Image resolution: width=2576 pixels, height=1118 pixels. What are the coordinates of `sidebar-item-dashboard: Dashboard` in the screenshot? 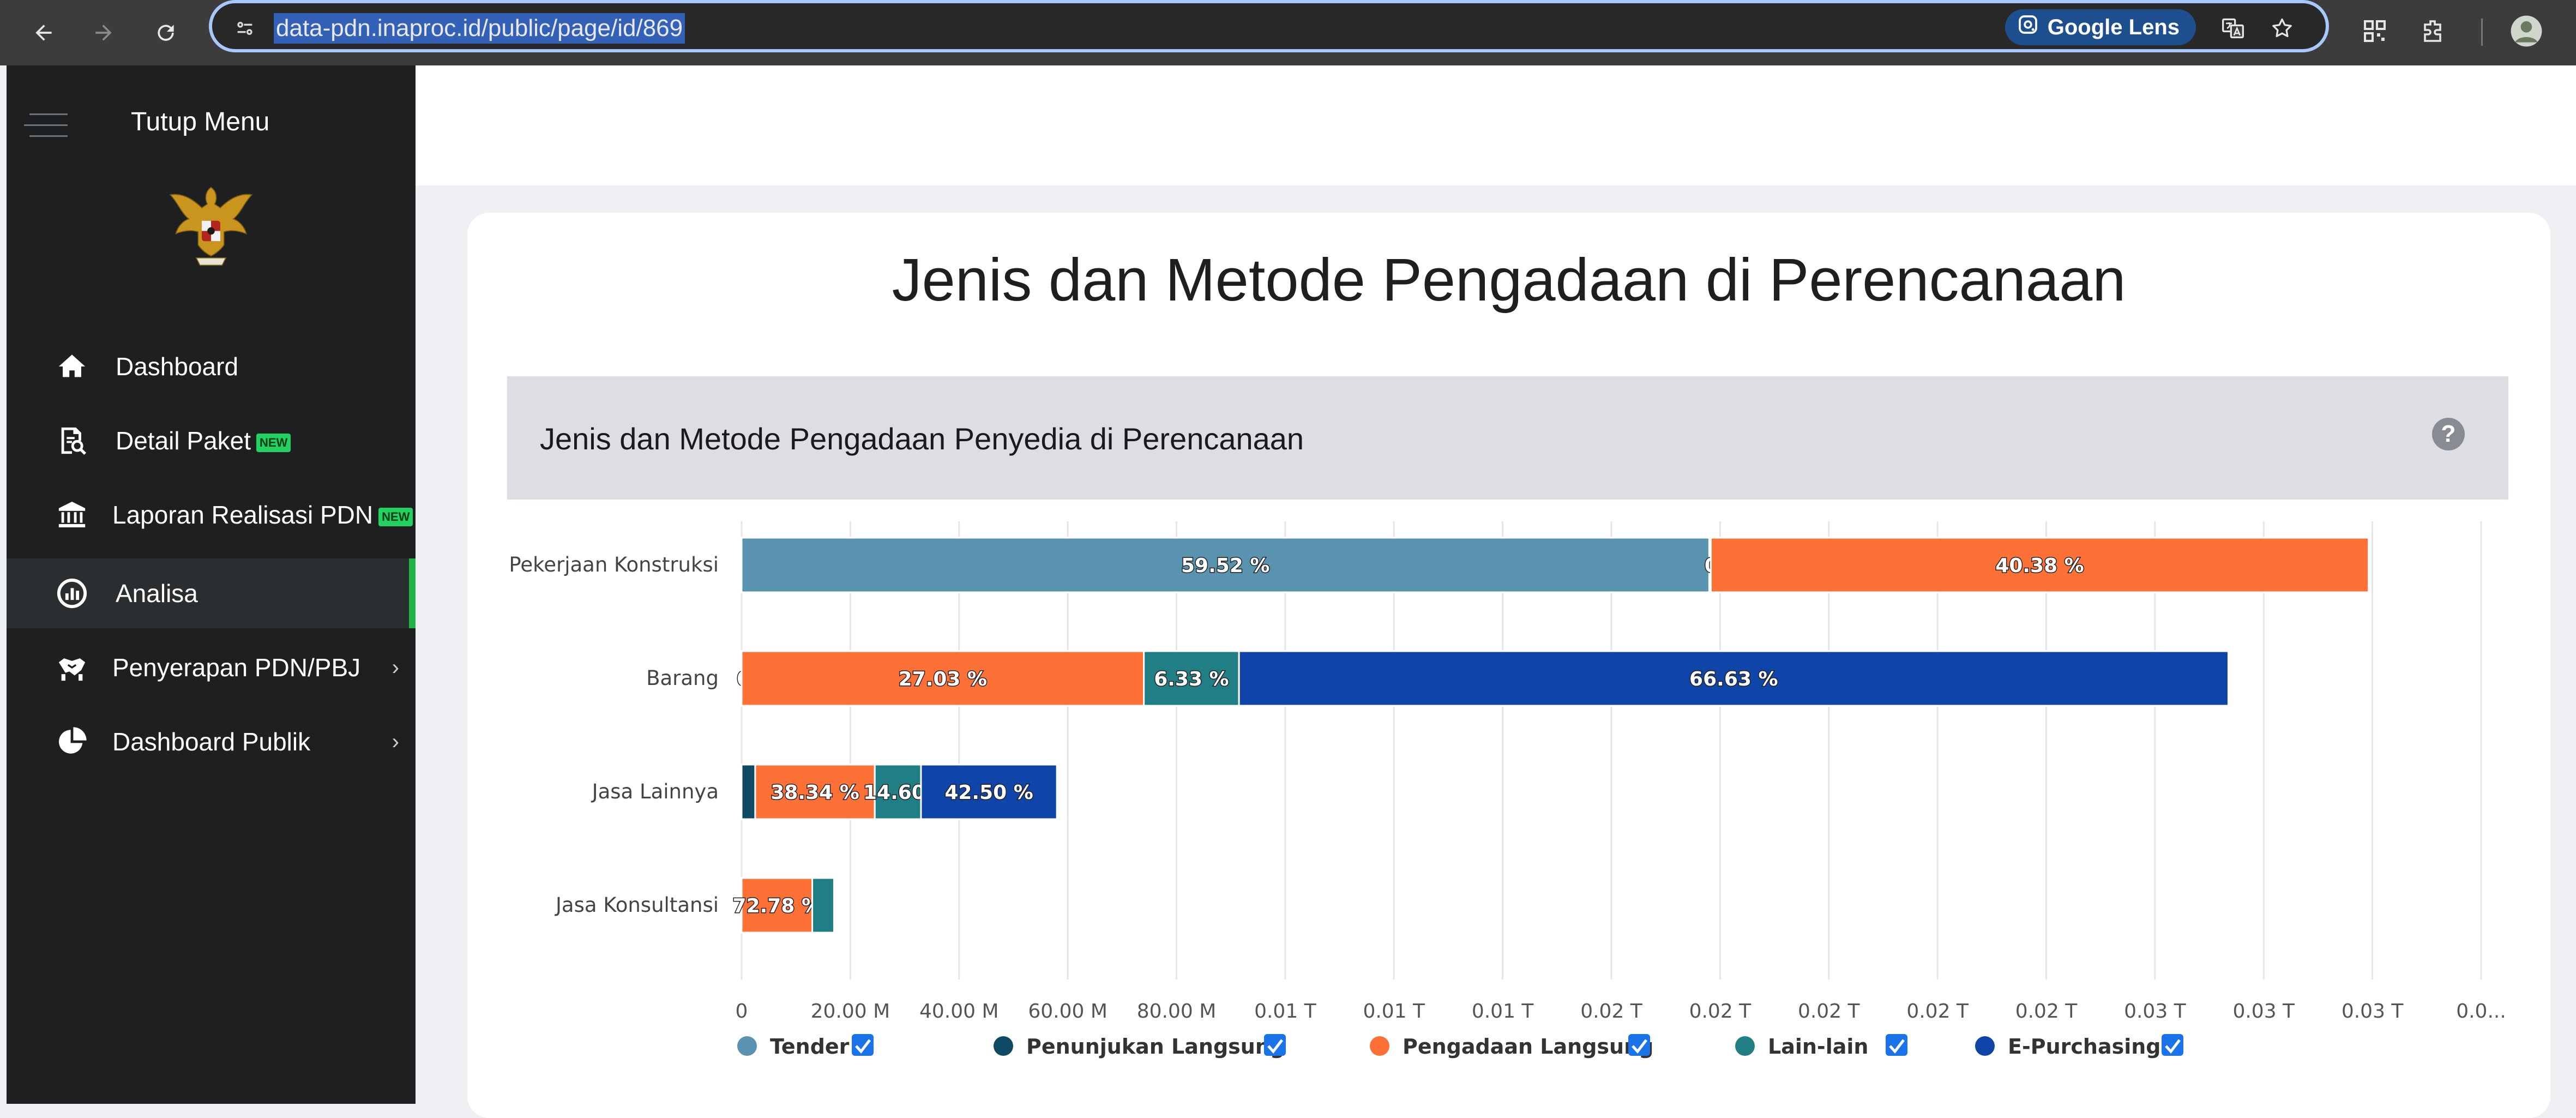 It's located at (211, 366).